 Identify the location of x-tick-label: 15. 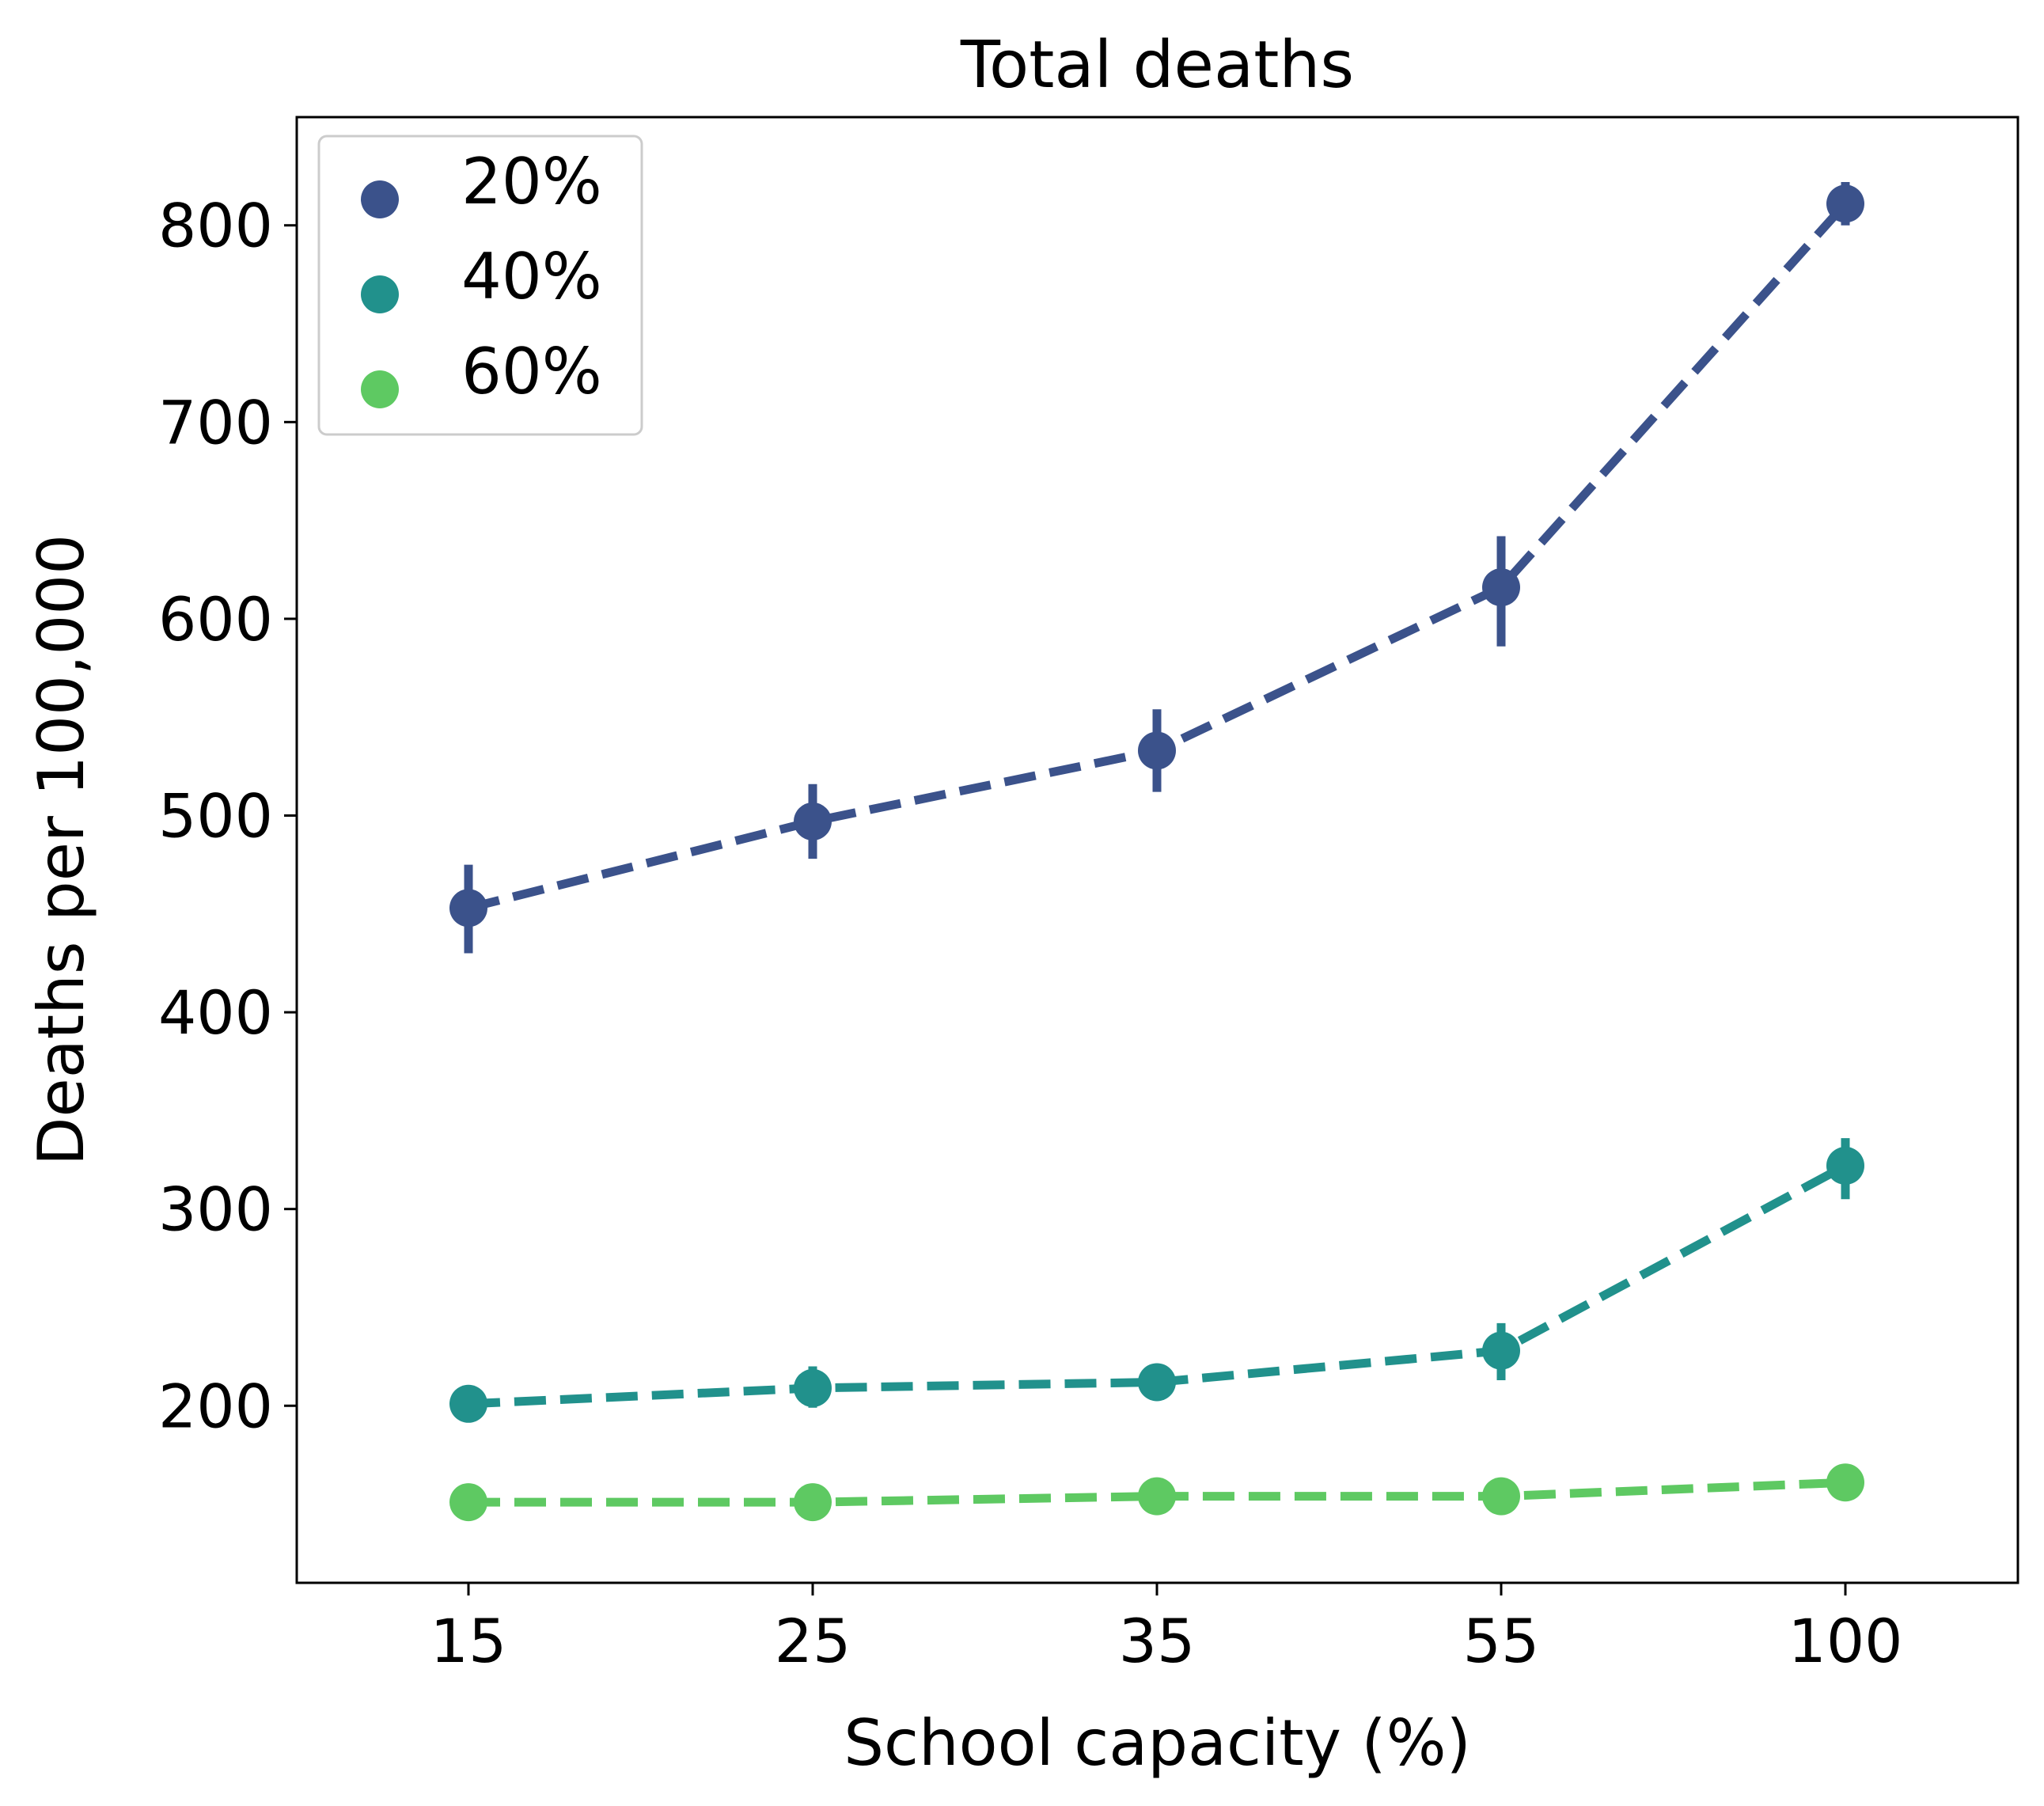
(469, 1641).